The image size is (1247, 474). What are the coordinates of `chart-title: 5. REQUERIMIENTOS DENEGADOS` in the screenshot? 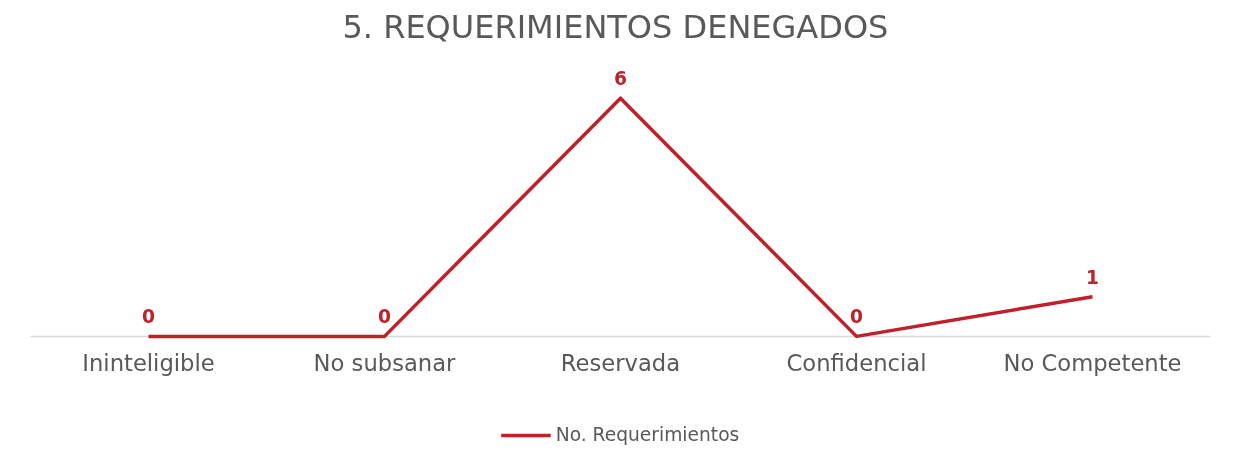 It's located at (615, 26).